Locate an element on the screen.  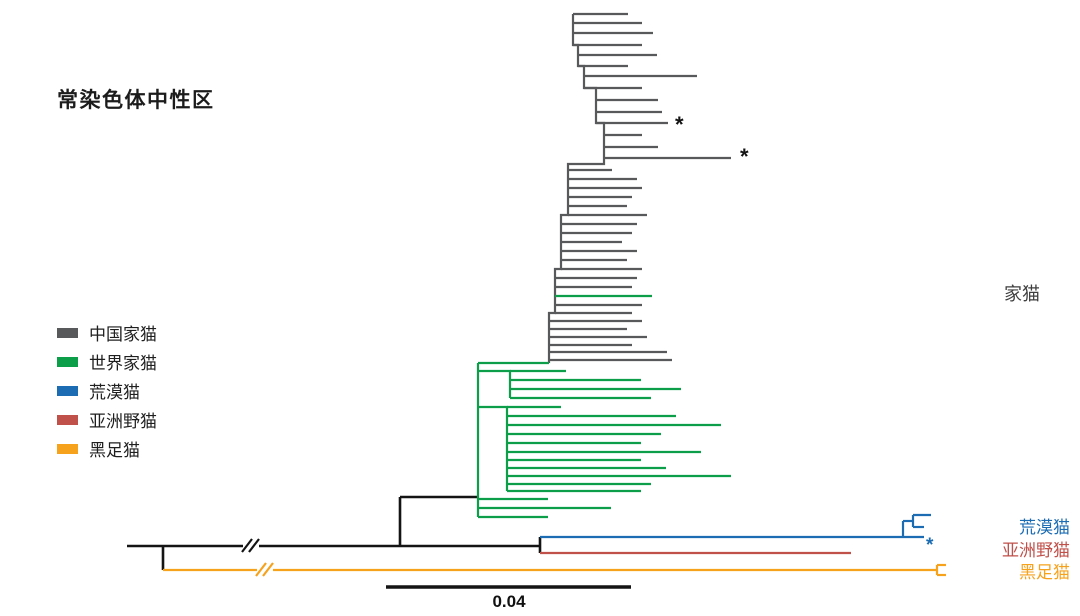
legend-item: 世界家猫 is located at coordinates (107, 361).